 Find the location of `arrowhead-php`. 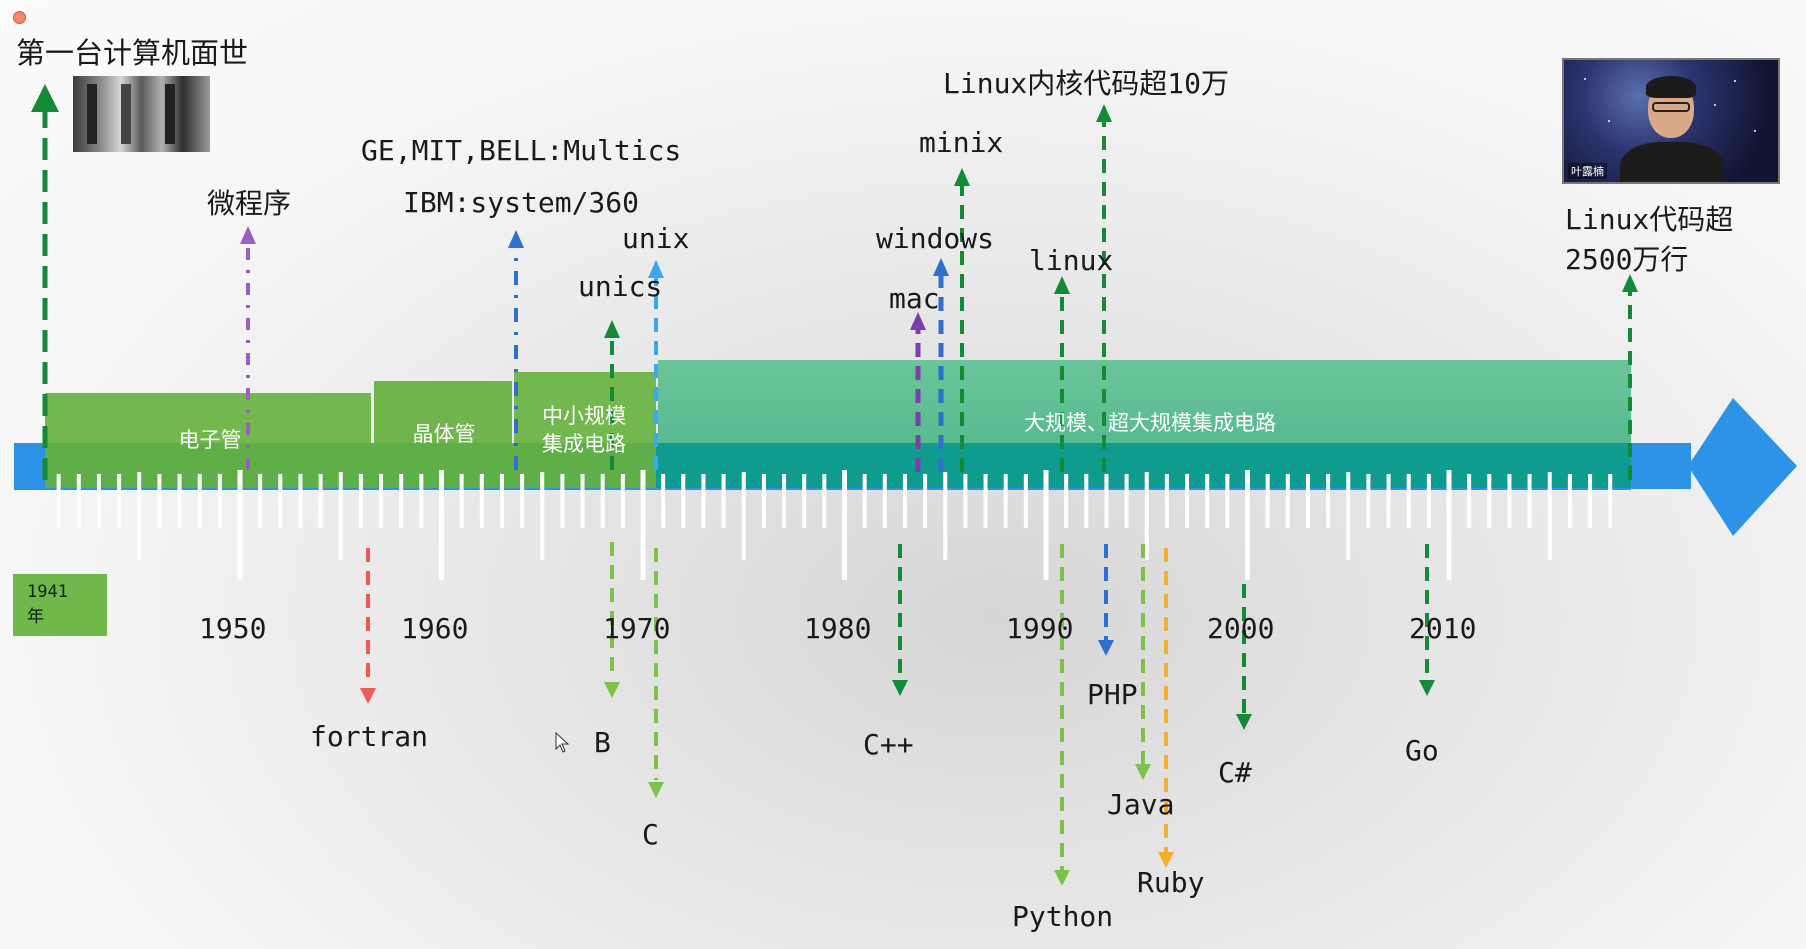

arrowhead-php is located at coordinates (1106, 648).